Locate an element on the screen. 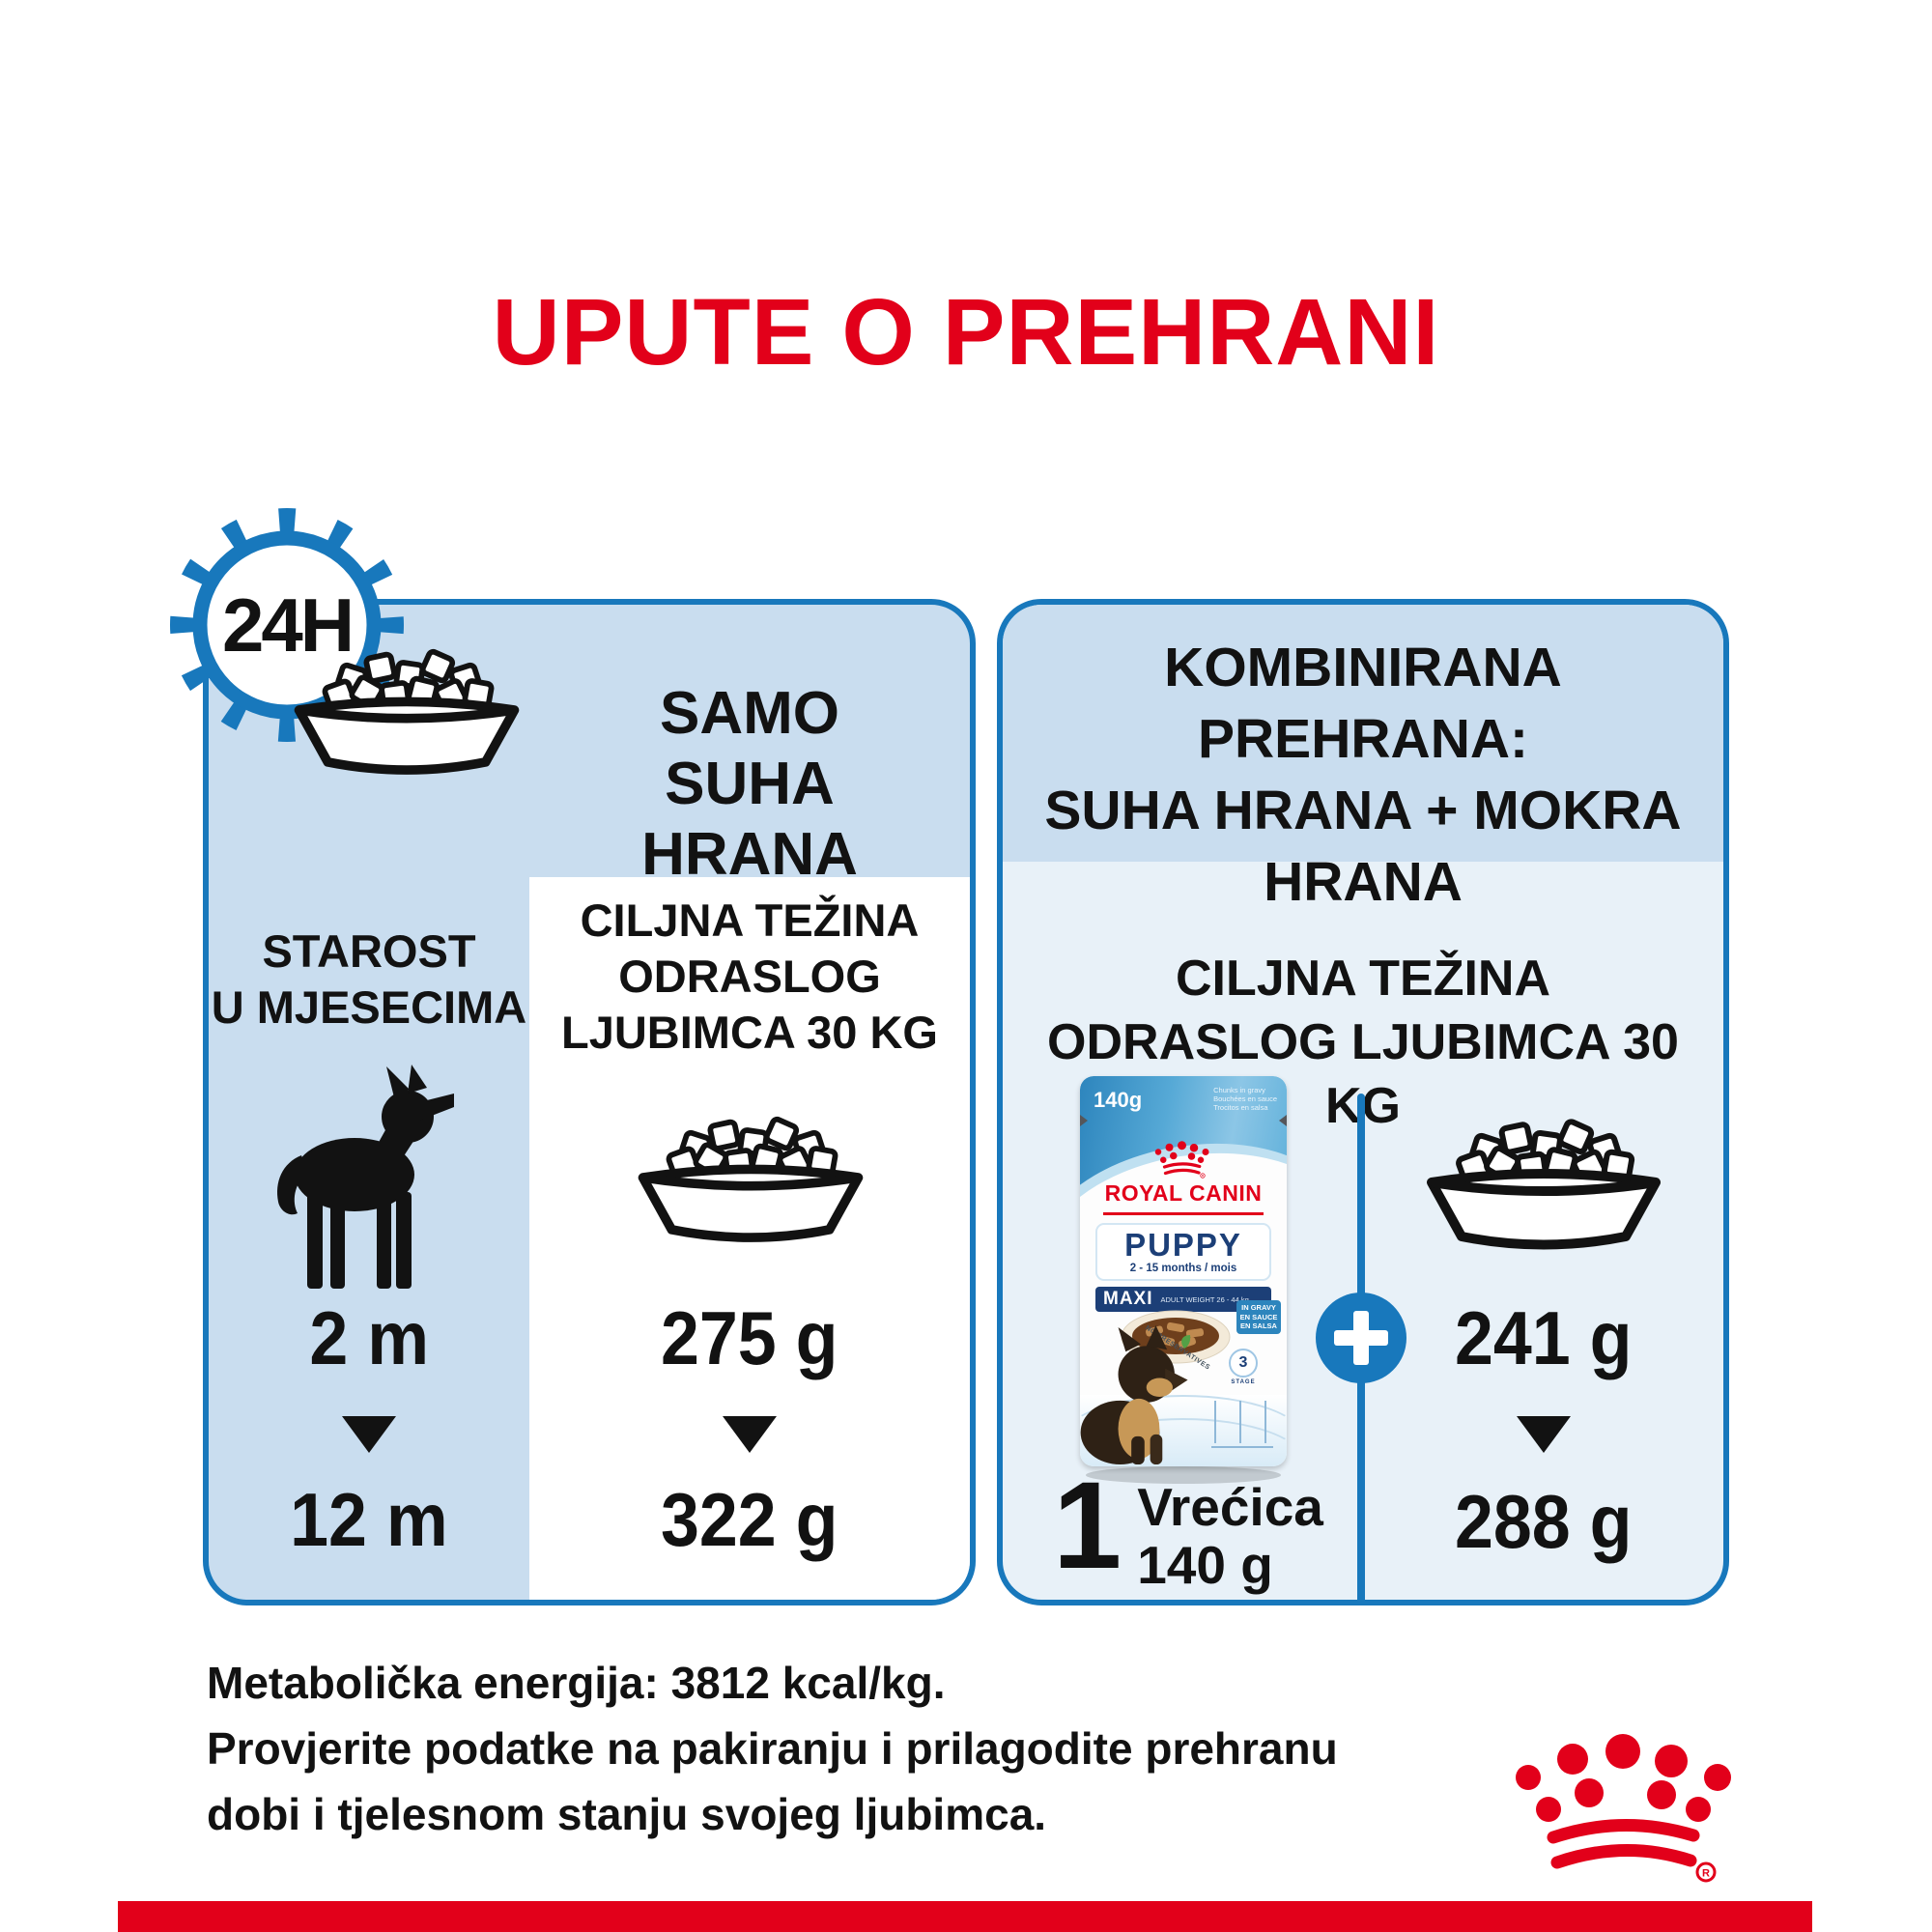 This screenshot has width=1932, height=1932. age-arrow is located at coordinates (369, 1434).